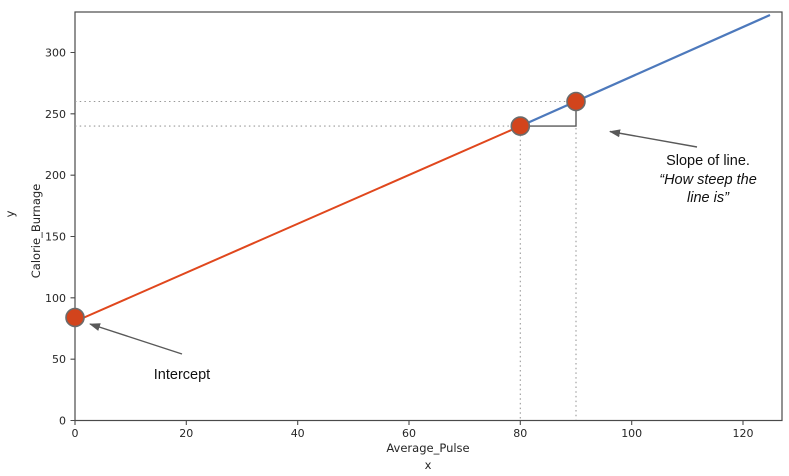  Describe the element at coordinates (409, 422) in the screenshot. I see `x-axis-tick-marks` at that location.